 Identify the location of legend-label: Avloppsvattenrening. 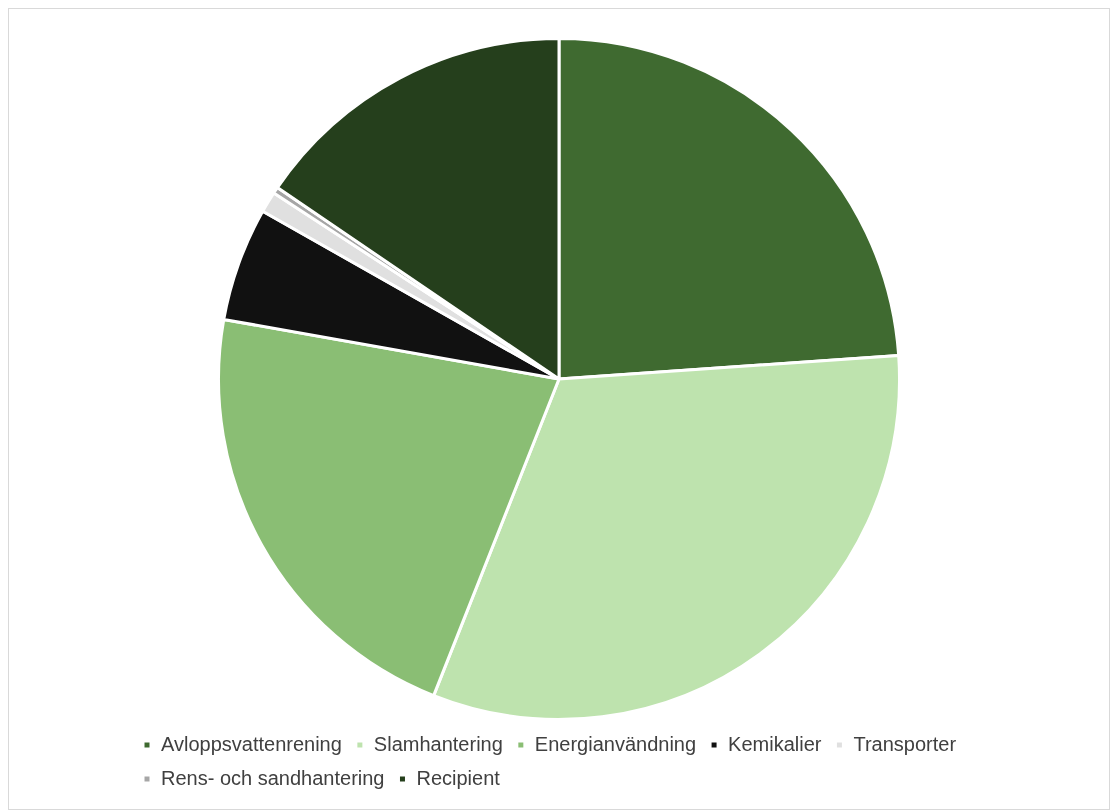
(251, 743).